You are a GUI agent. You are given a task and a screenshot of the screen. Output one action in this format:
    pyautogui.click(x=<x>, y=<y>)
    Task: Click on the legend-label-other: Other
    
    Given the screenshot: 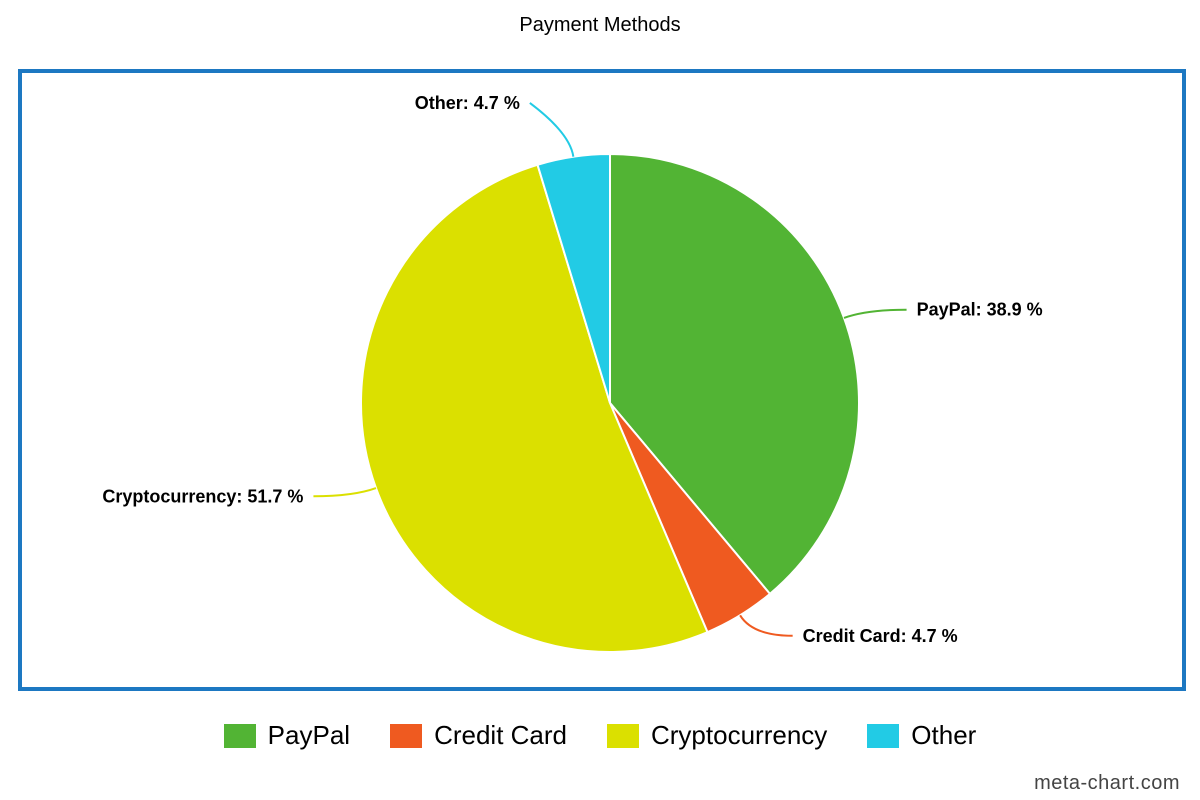 What is the action you would take?
    pyautogui.click(x=944, y=735)
    